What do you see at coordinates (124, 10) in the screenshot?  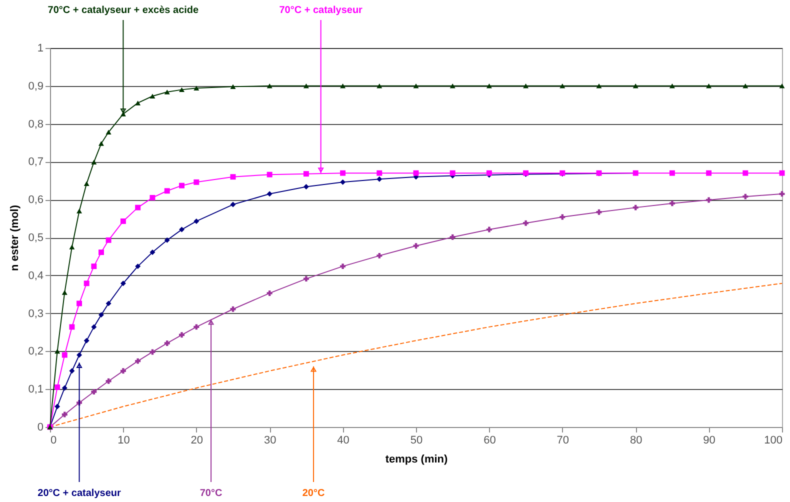 I see `annotation: 70°C + catalyseur + excès acide` at bounding box center [124, 10].